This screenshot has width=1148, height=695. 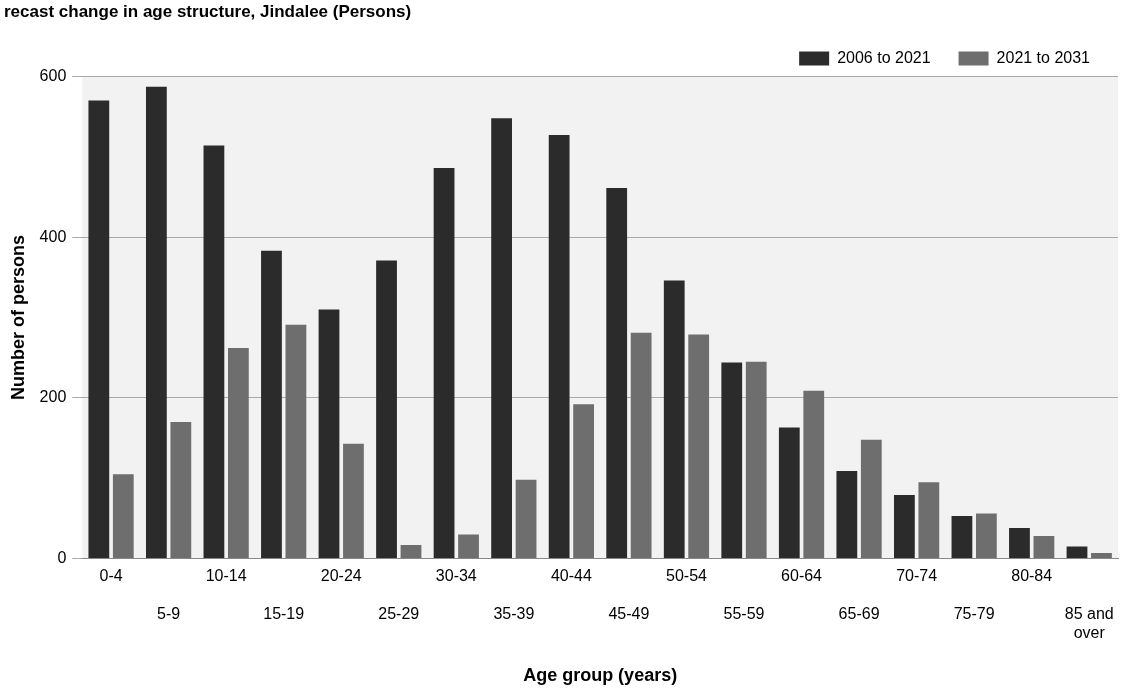 I want to click on chart-title: recast change in age structure, Jindalee (Persons), so click(x=208, y=11).